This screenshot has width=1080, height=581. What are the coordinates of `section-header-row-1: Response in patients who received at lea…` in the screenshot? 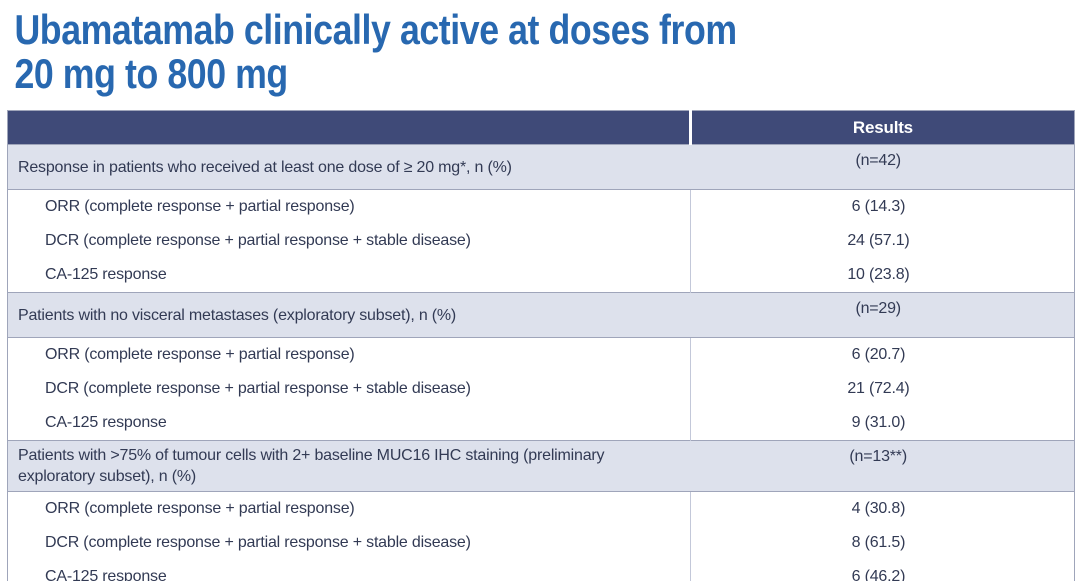 It's located at (541, 167).